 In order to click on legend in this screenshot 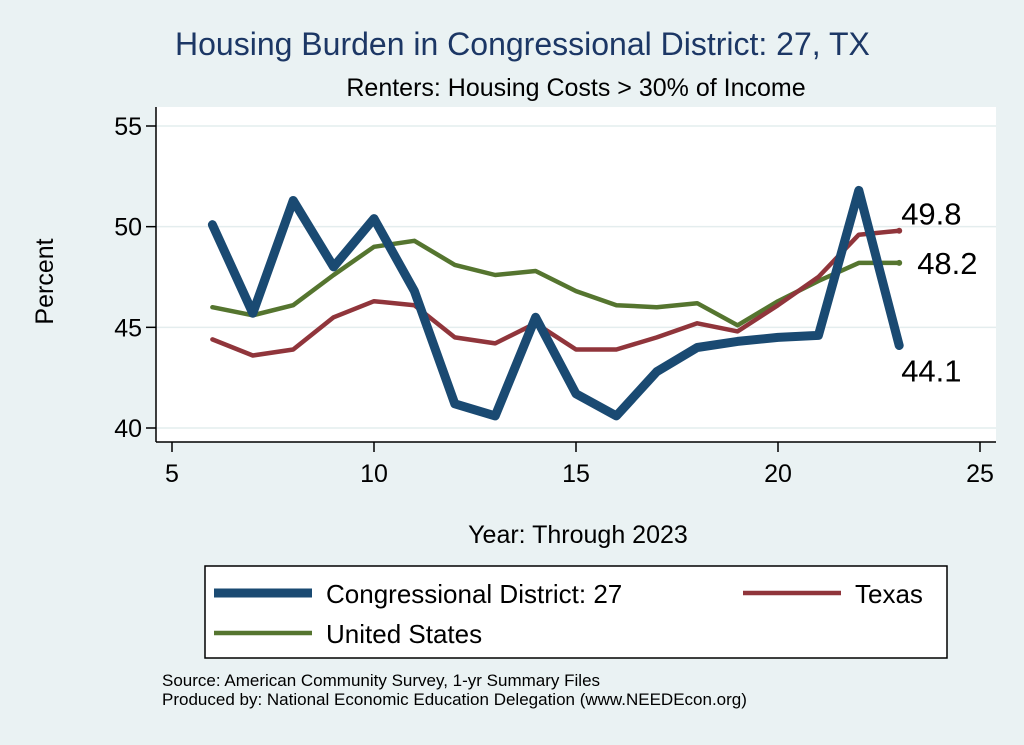, I will do `click(576, 612)`.